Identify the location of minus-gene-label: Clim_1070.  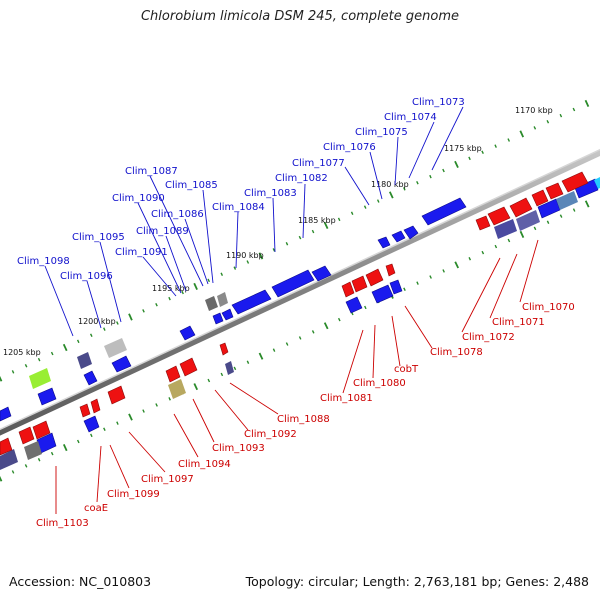
(548, 307).